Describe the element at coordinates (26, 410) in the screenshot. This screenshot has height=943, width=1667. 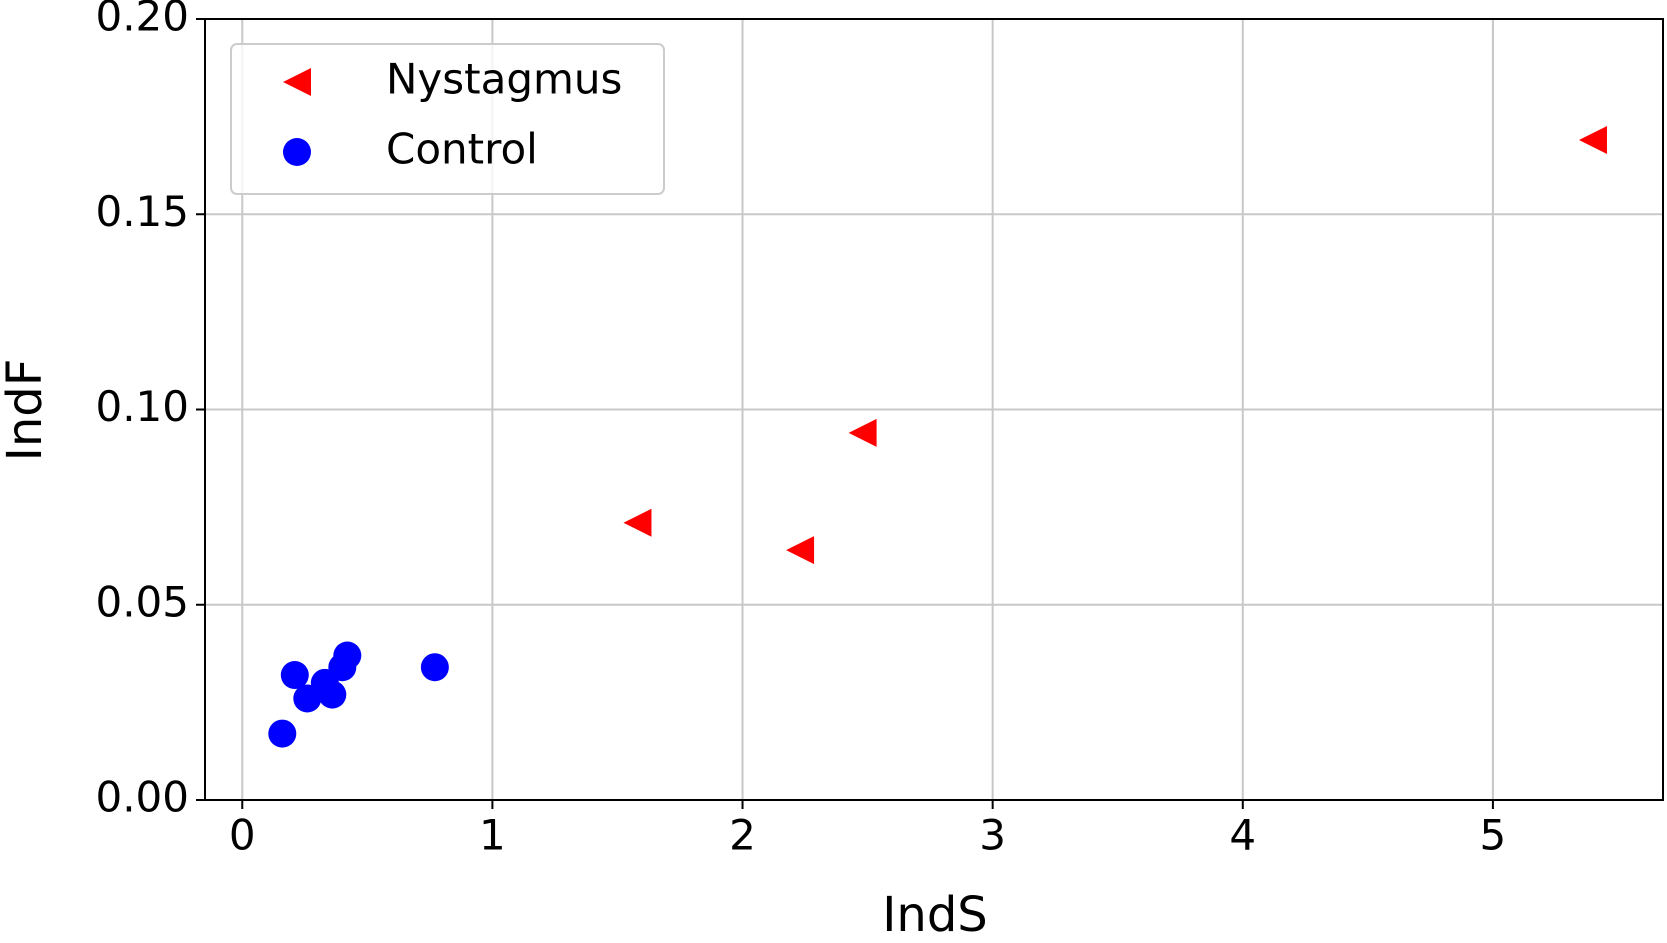
I see `y-axis-label: IndF` at that location.